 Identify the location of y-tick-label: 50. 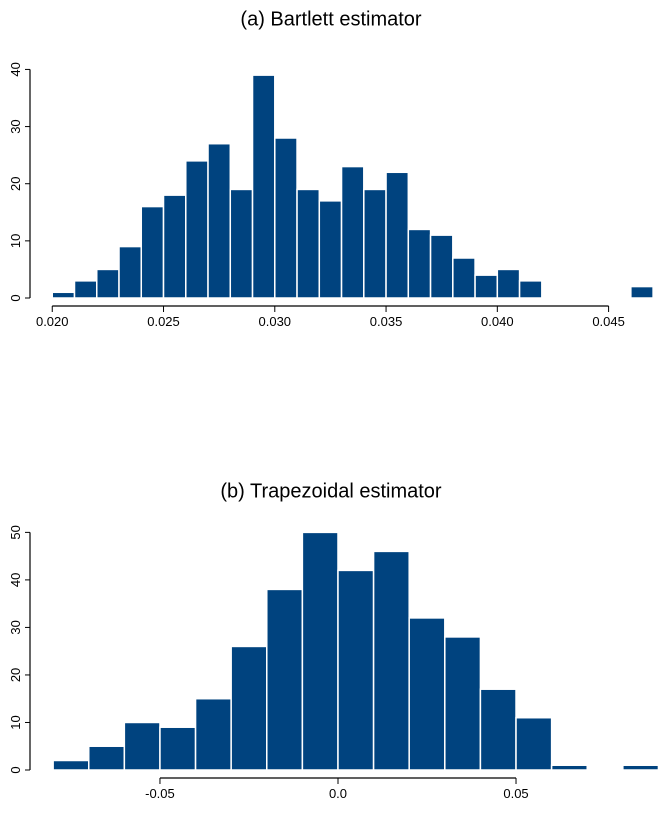
(15, 532).